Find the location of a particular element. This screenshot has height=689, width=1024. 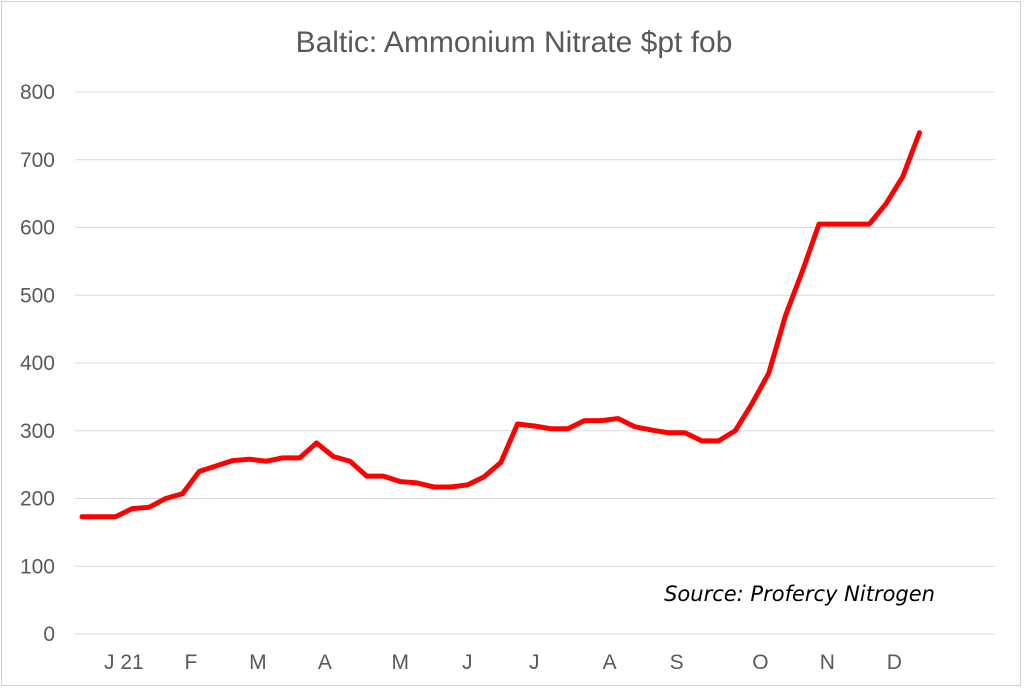

x-tick-label: O is located at coordinates (760, 662).